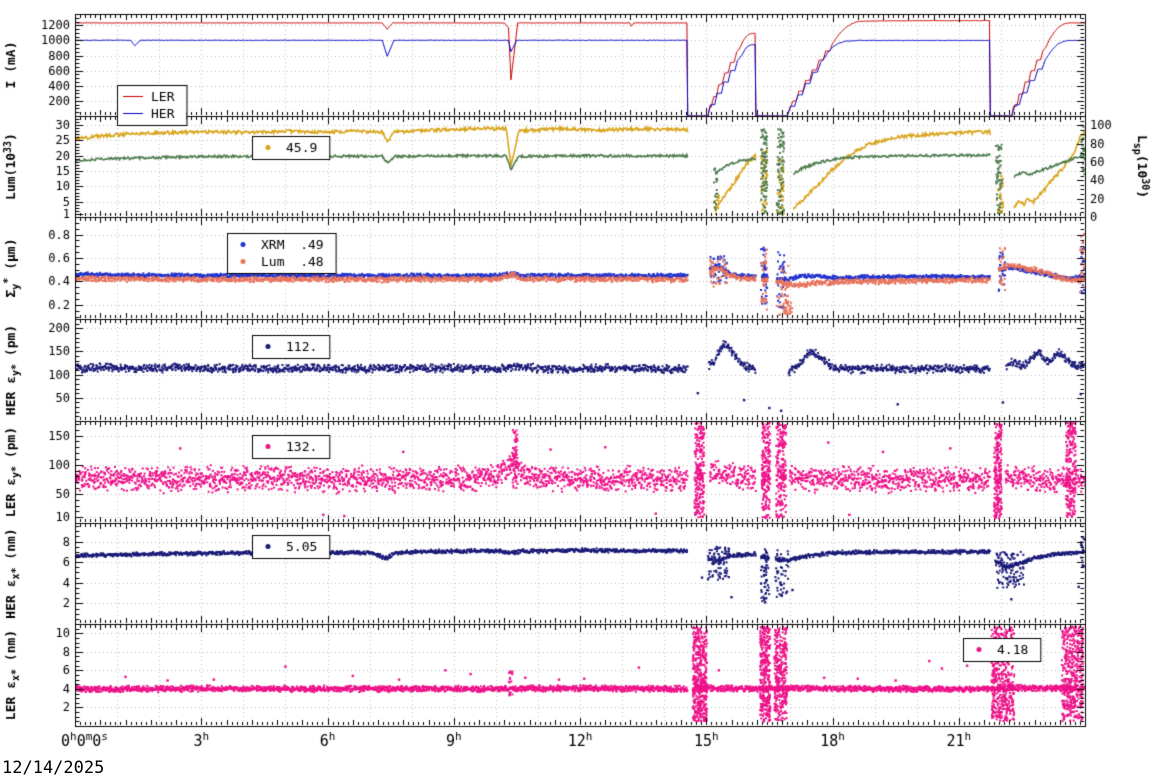 The width and height of the screenshot is (1160, 782). I want to click on date-label: 12/14/2025, so click(53, 768).